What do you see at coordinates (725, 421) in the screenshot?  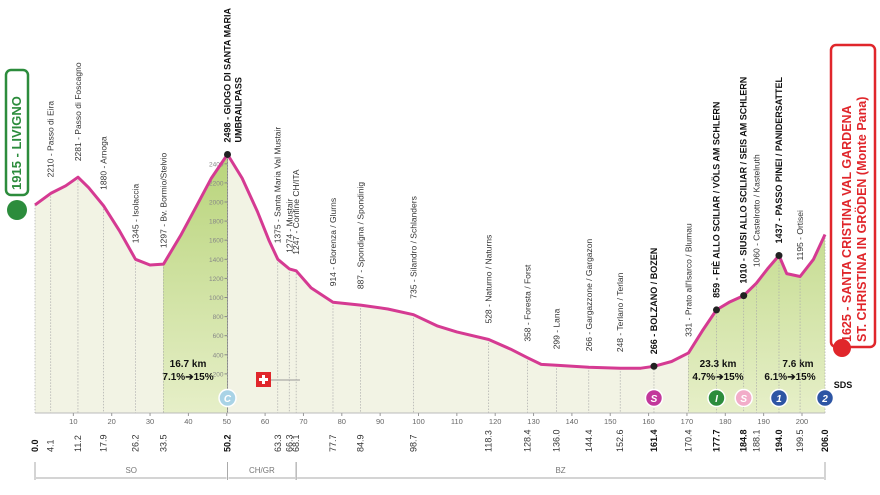 I see `dist-tick-label: 180` at bounding box center [725, 421].